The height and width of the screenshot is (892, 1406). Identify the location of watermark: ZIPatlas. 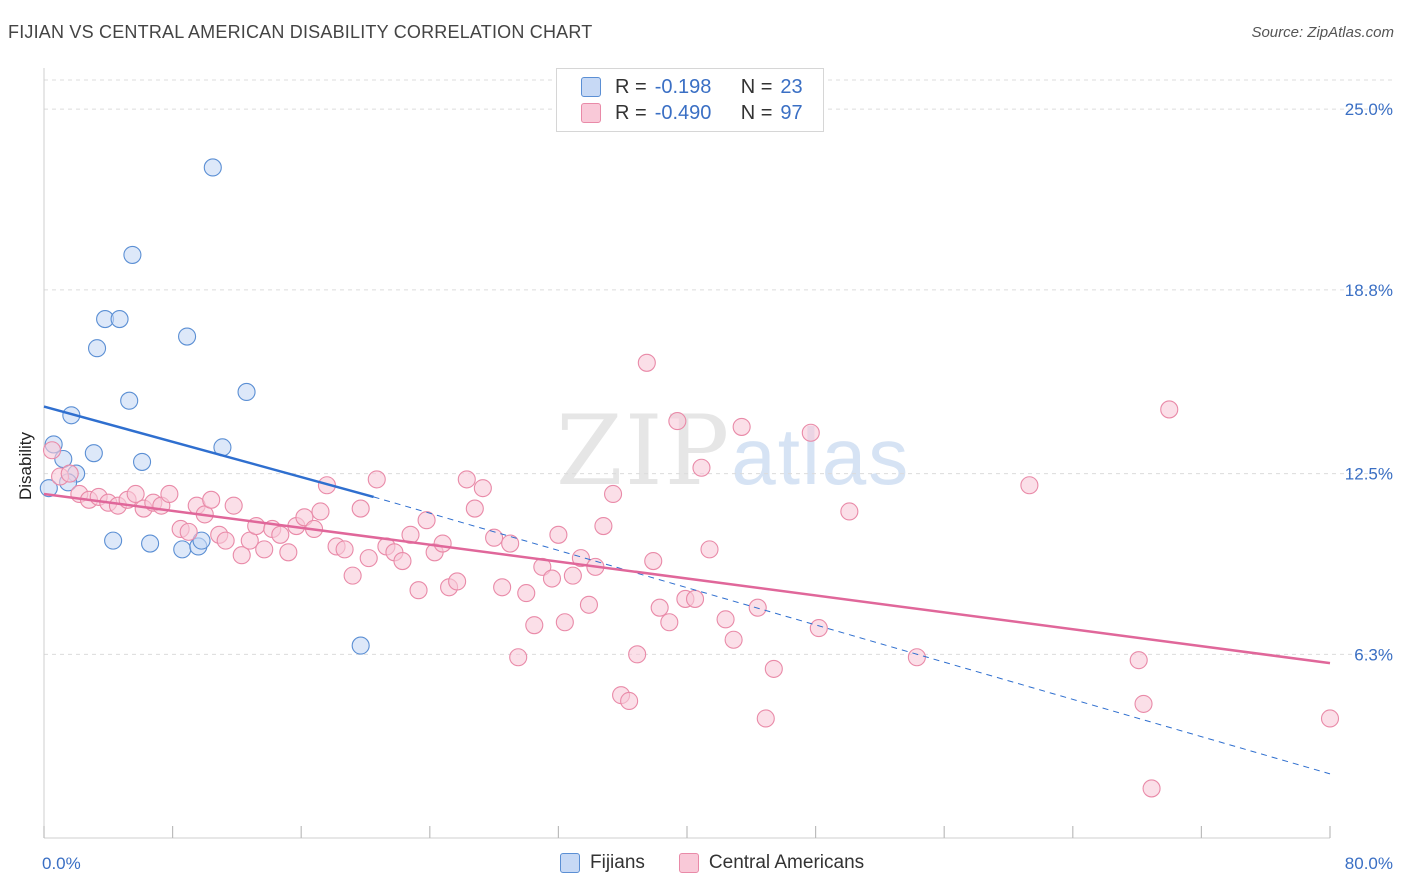
(733, 451).